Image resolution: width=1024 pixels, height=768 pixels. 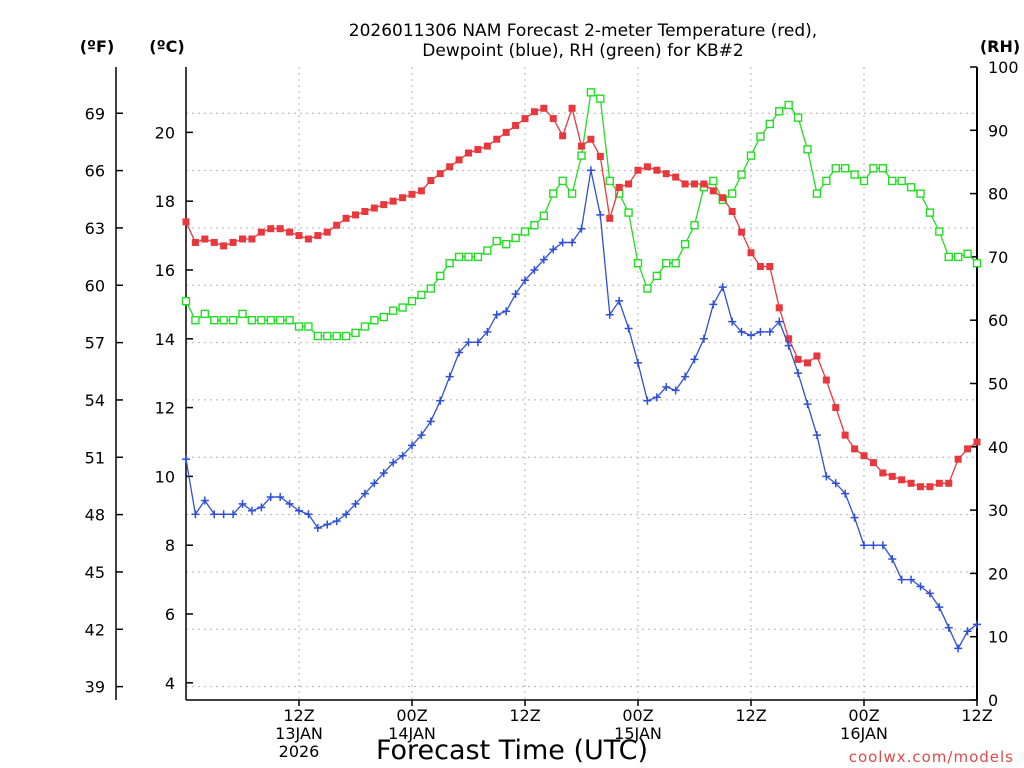 What do you see at coordinates (165, 408) in the screenshot?
I see `celsius-tick-label: 12` at bounding box center [165, 408].